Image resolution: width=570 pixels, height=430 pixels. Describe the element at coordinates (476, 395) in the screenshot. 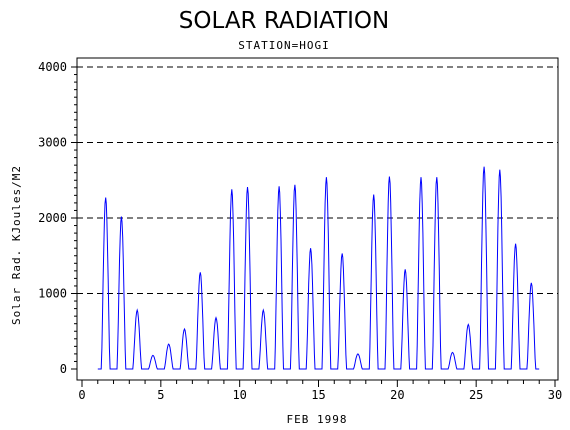

I see `x-tick-label: 25` at that location.